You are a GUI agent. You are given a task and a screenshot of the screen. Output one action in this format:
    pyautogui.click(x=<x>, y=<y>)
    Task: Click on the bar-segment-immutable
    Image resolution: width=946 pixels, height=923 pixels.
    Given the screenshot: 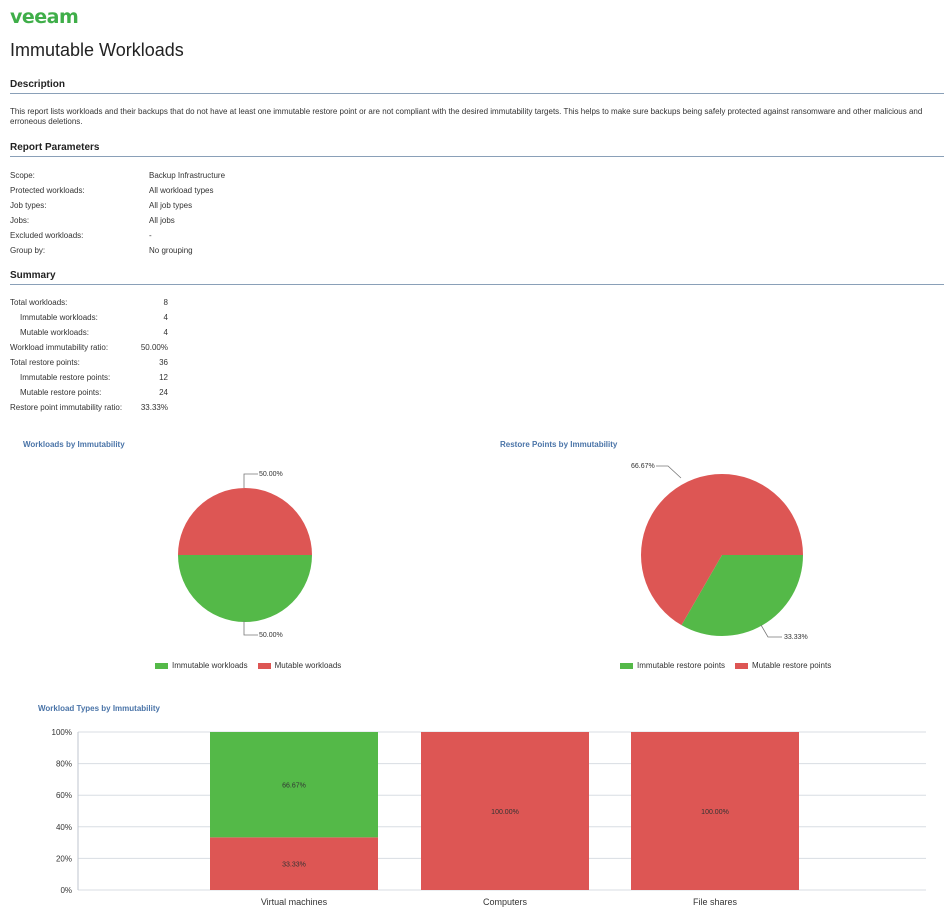 What is the action you would take?
    pyautogui.click(x=294, y=785)
    